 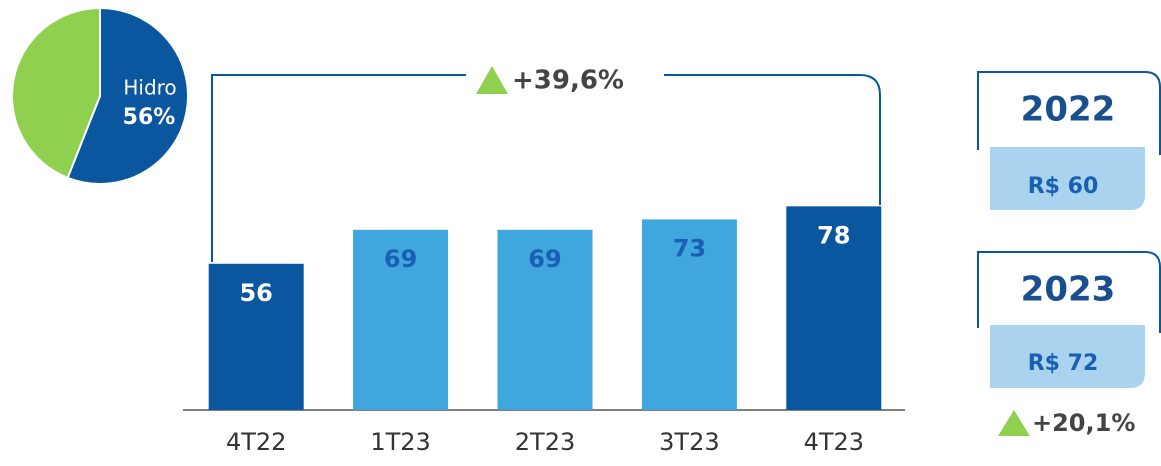 I want to click on year: 2022, so click(x=1068, y=110).